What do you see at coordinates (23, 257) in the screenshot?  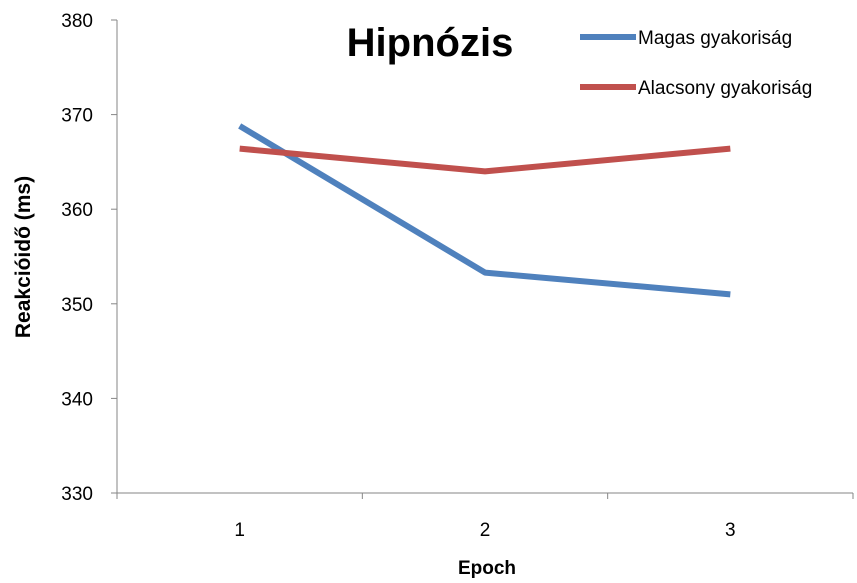 I see `y-axis-title: Reakcióidő (ms)` at bounding box center [23, 257].